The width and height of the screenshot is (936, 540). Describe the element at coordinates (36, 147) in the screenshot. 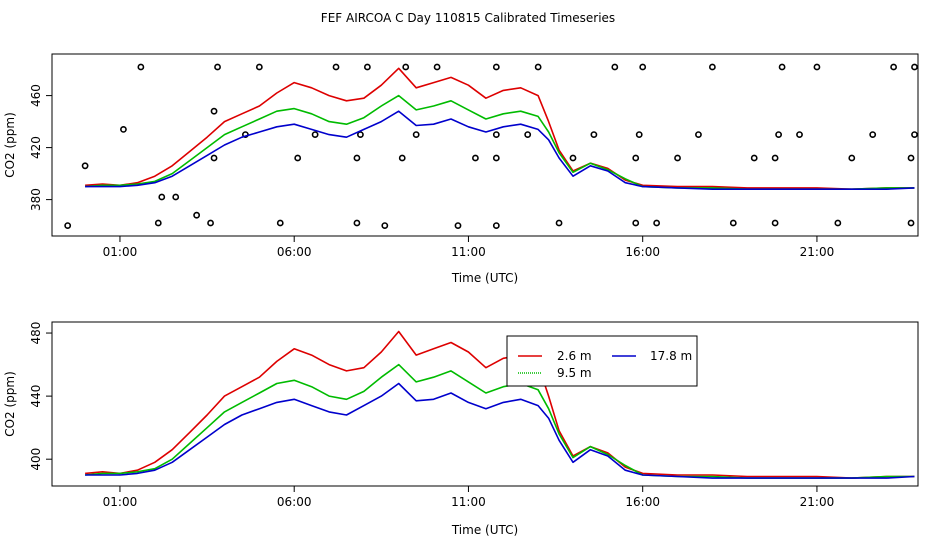

I see `top-y-tick-label-1: 420` at that location.